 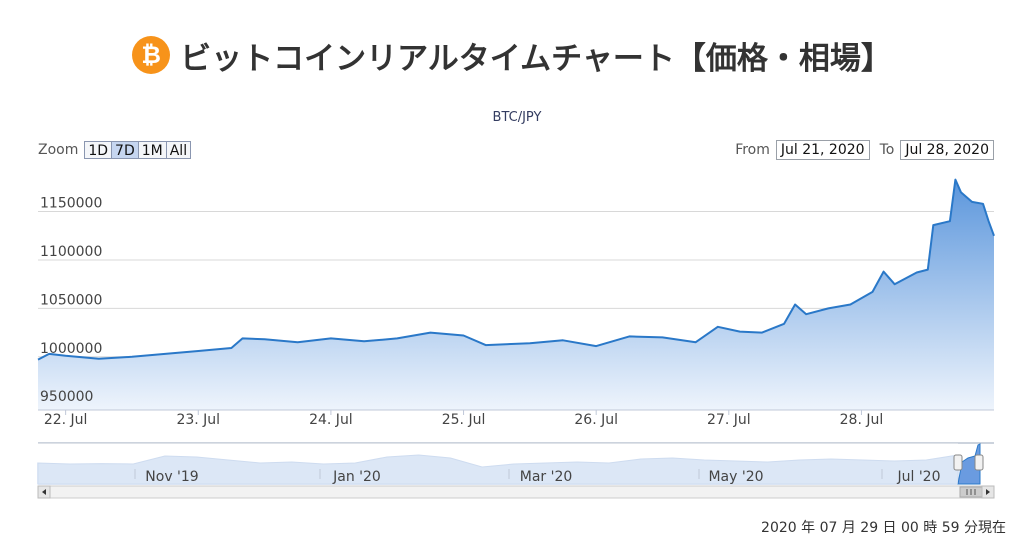 I want to click on x-tick-label: 27. Jul, so click(x=729, y=420).